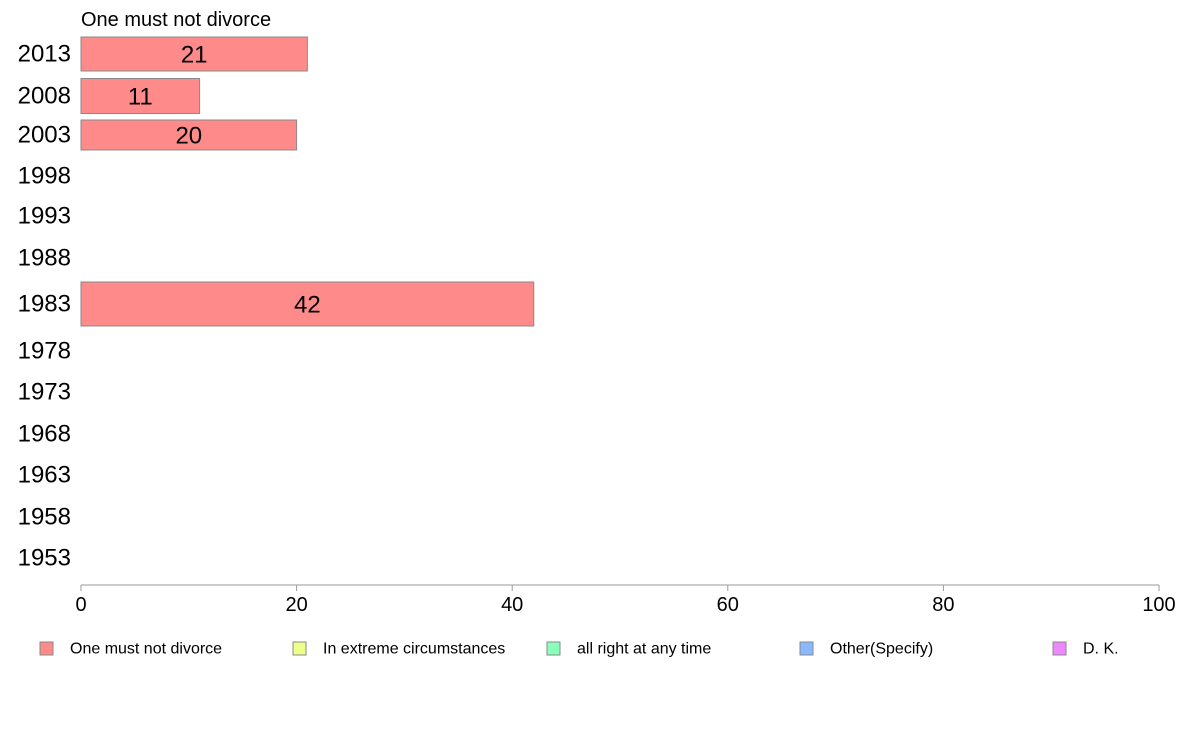 The image size is (1188, 736). I want to click on bar-value-label: 42, so click(307, 305).